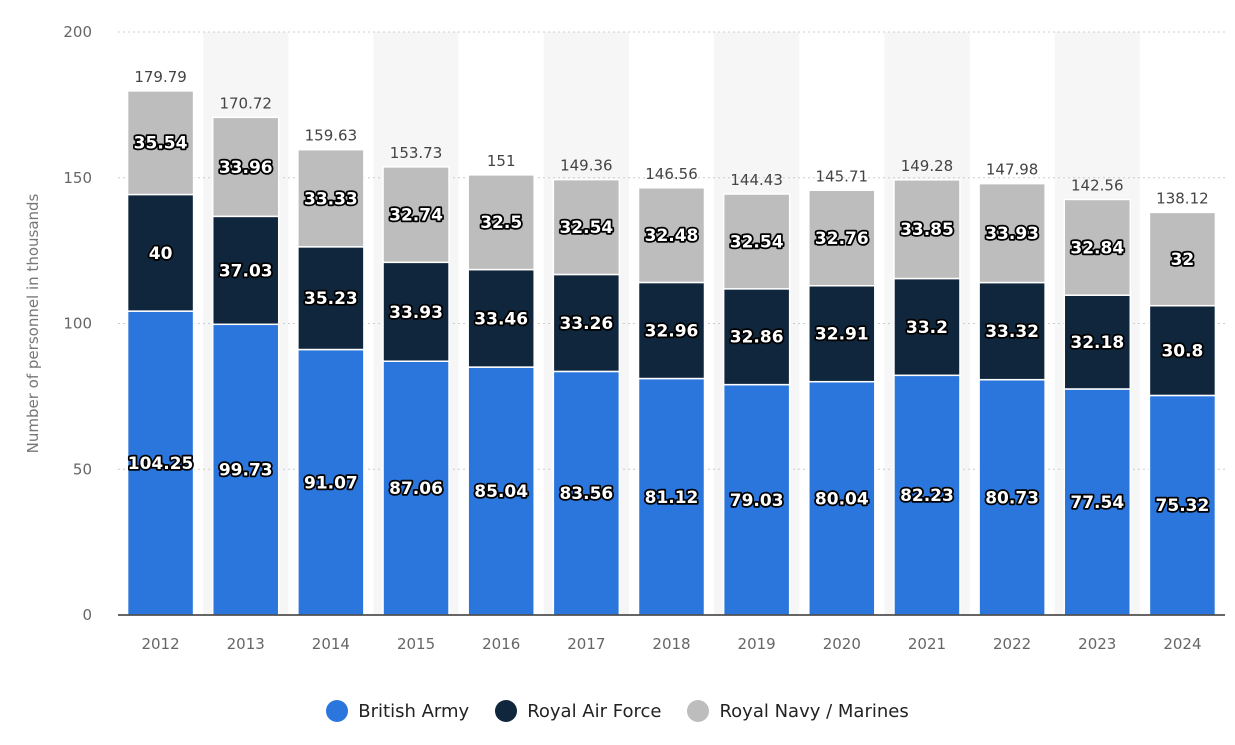  I want to click on x-tick-label: 2021, so click(927, 644).